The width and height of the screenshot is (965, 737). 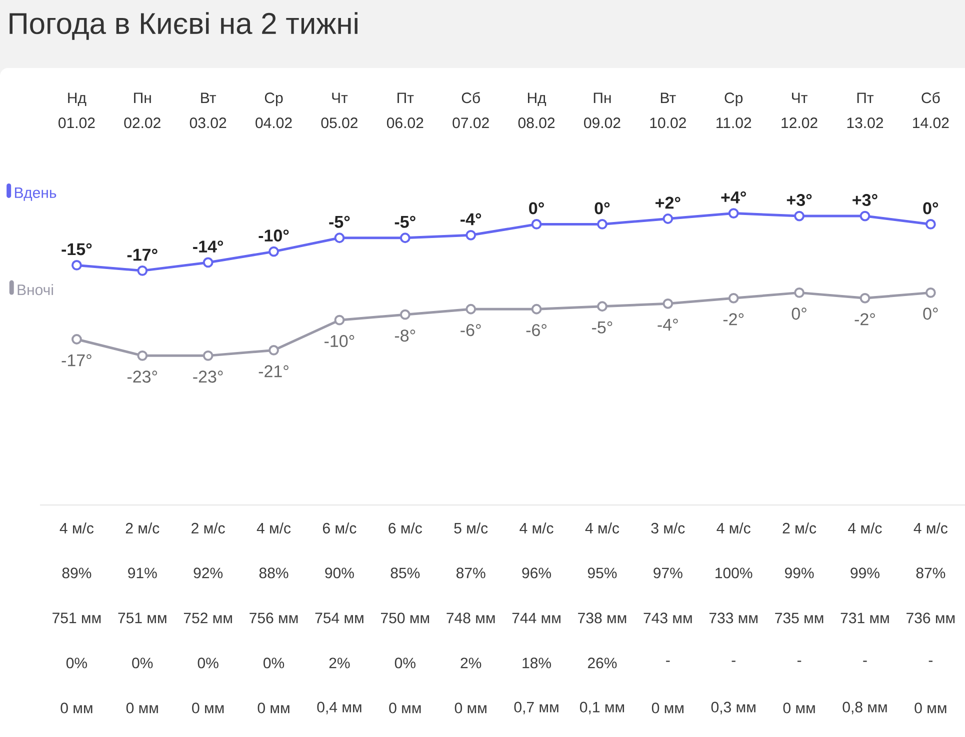 What do you see at coordinates (76, 110) in the screenshot?
I see `x-tick-label: Нд 01.02` at bounding box center [76, 110].